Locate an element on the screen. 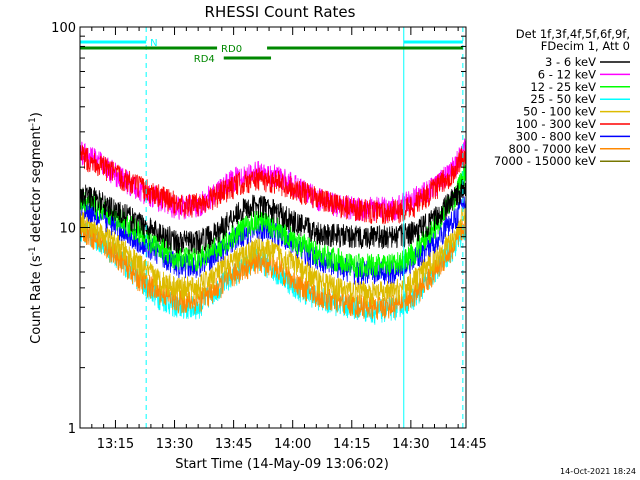  legend-header-line-2: FDecim 1, Att 0 is located at coordinates (585, 46).